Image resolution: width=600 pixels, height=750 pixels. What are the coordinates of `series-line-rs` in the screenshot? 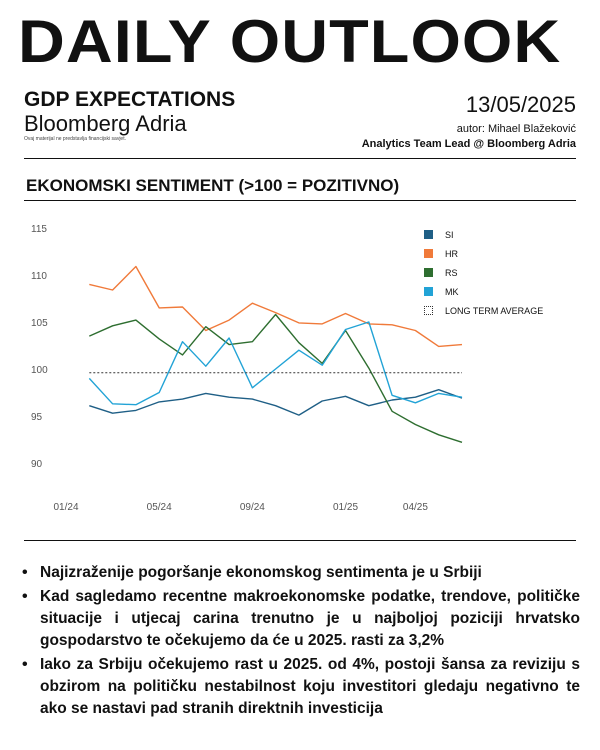 It's located at (276, 378).